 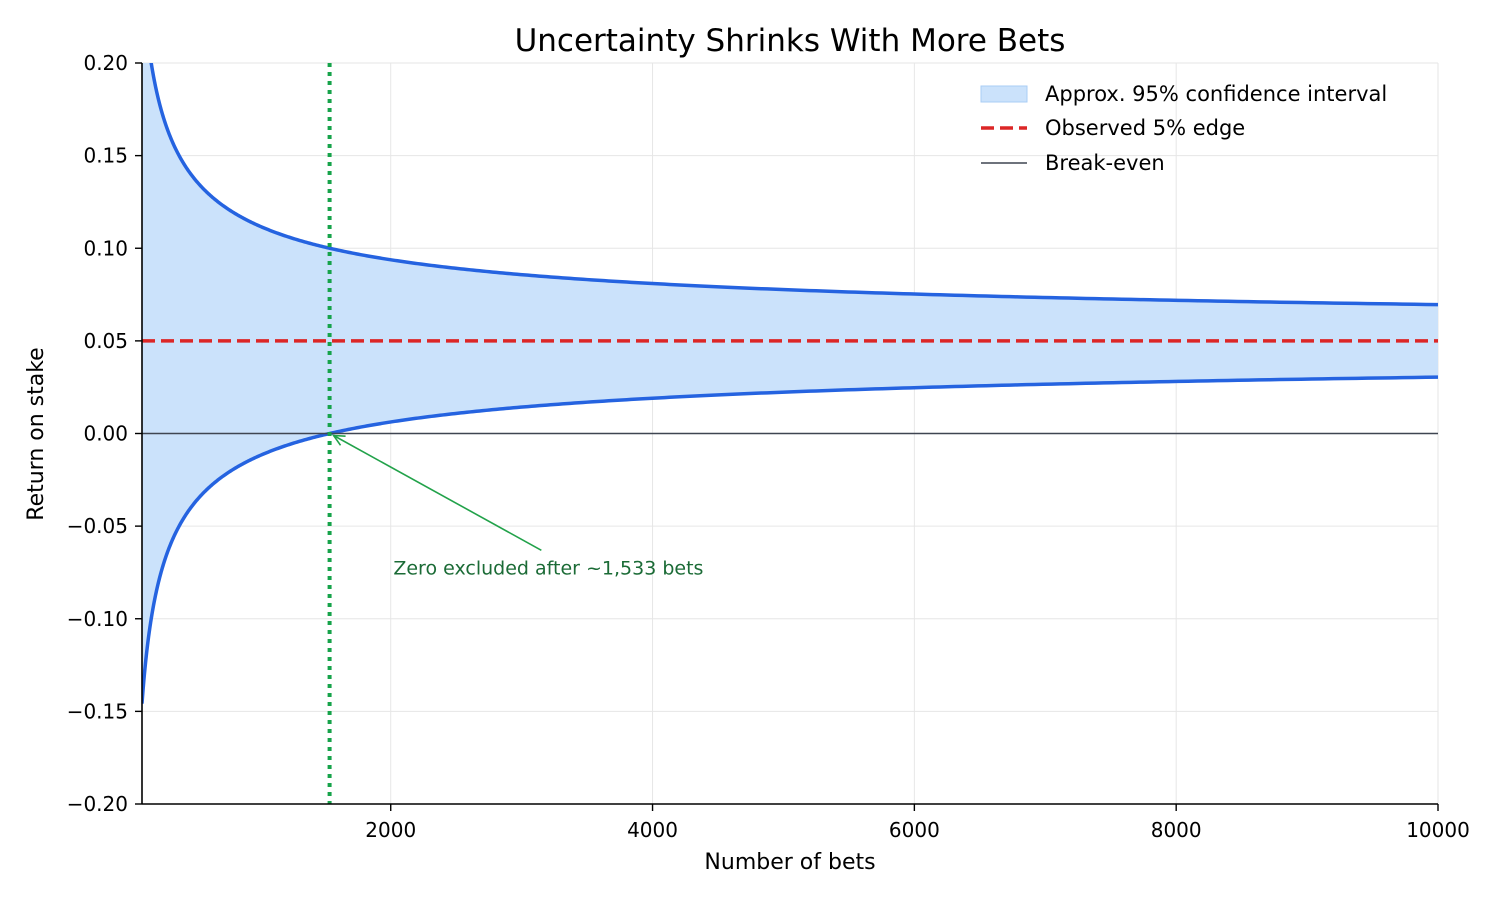 I want to click on x-tick-label: 10000, so click(x=1438, y=830).